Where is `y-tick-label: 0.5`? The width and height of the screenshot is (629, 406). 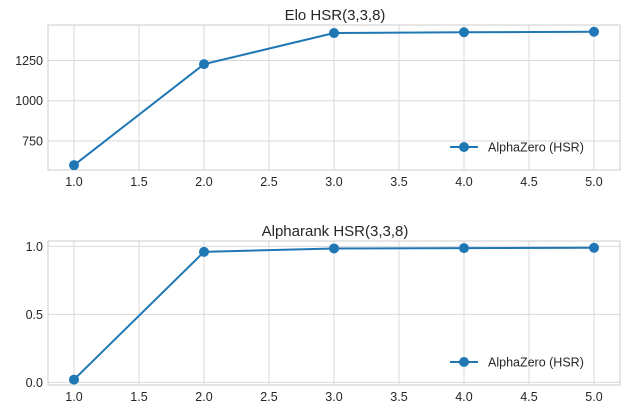
y-tick-label: 0.5 is located at coordinates (34, 315).